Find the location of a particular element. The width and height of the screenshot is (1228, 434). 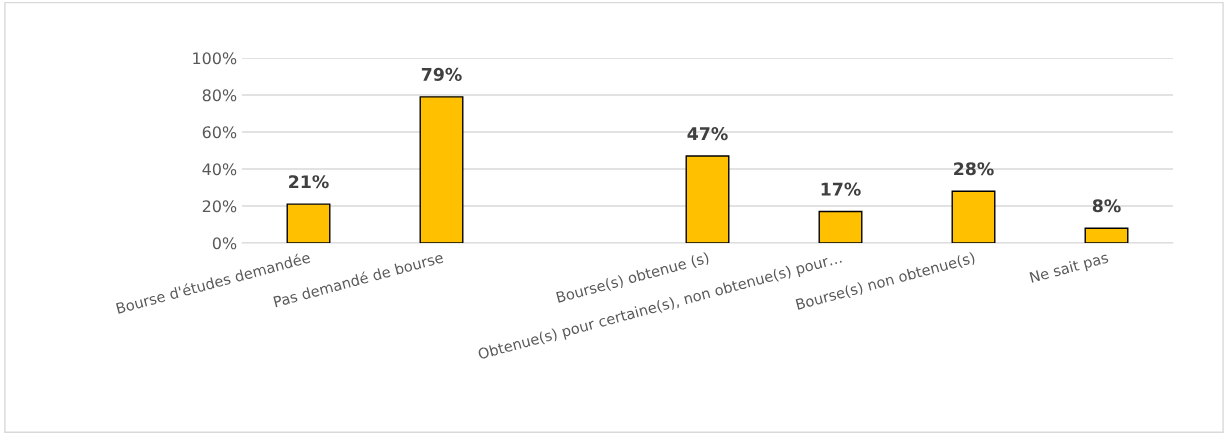

y-tick-label: 0% is located at coordinates (224, 243).